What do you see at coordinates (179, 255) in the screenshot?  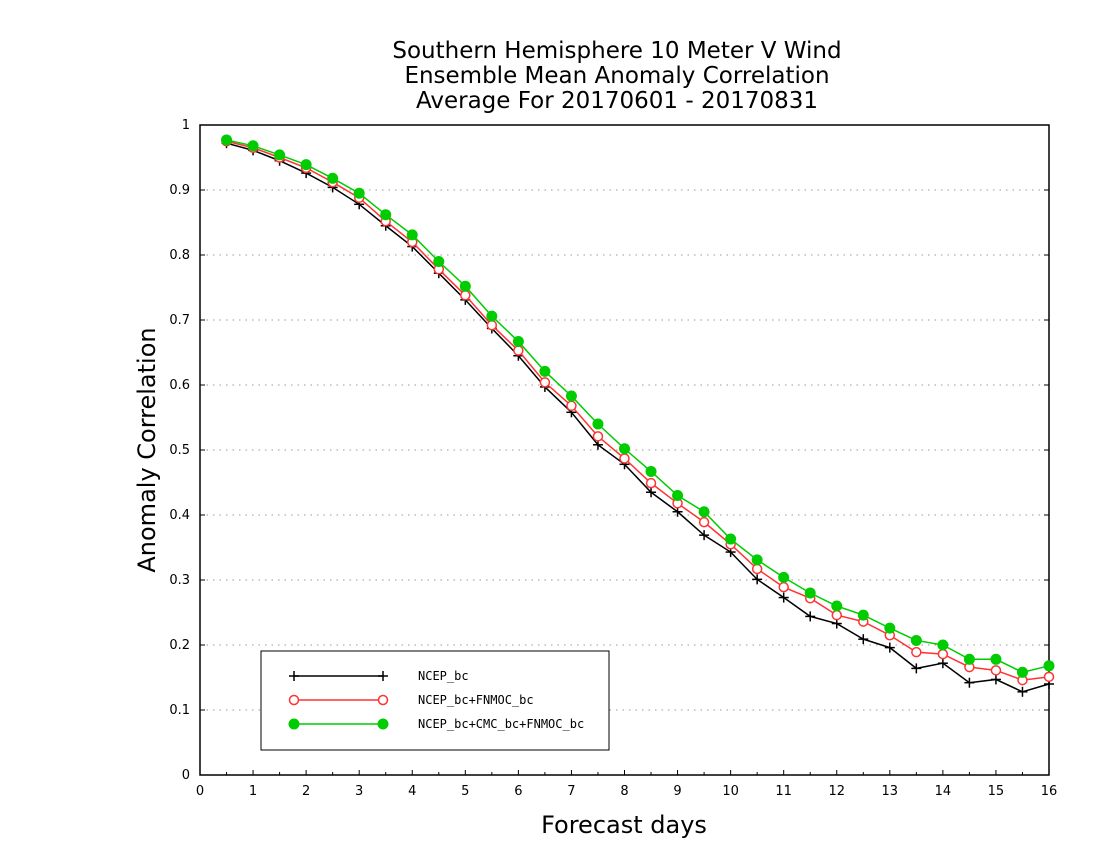 I see `y-tick-label: 0.8` at bounding box center [179, 255].